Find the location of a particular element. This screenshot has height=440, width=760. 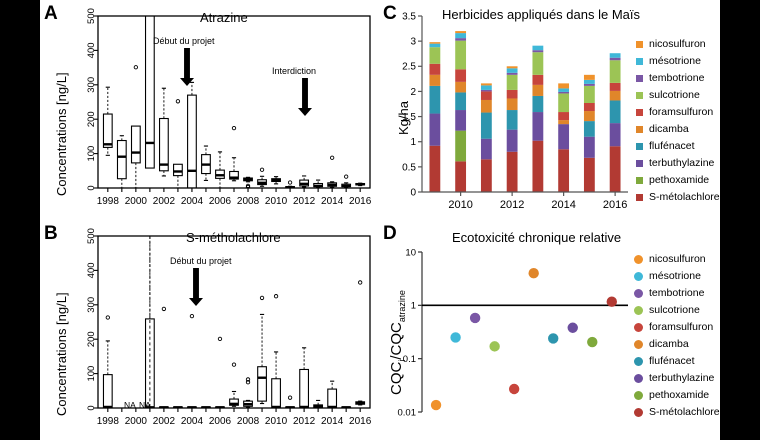

legend-label: sulcotrione is located at coordinates (674, 95).